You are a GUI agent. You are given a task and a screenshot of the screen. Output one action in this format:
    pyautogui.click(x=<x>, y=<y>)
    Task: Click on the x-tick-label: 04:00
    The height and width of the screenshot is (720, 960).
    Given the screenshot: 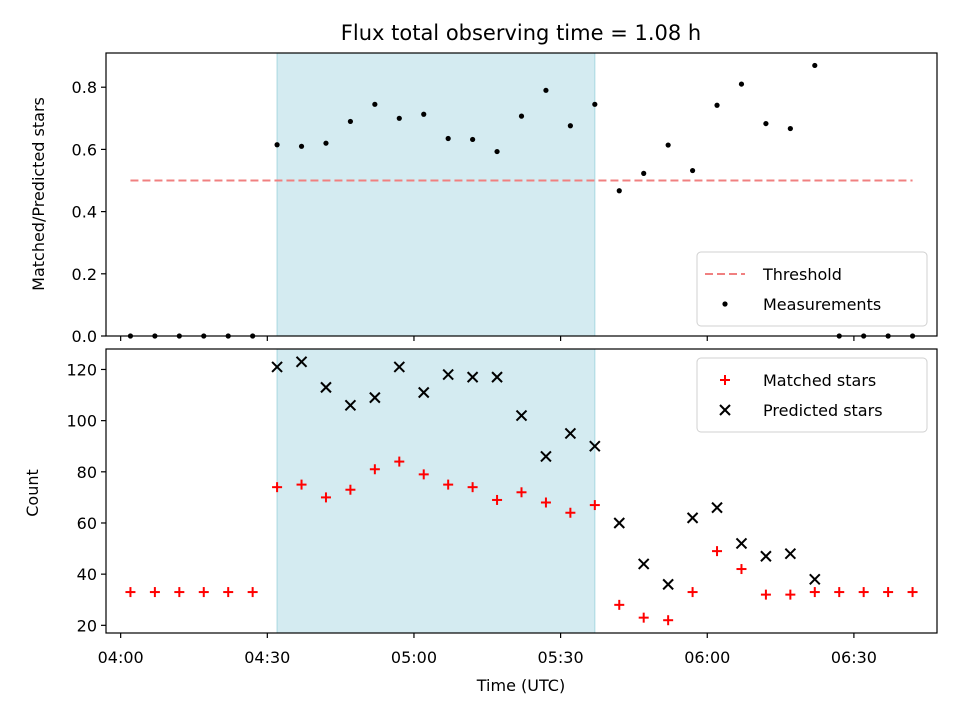 What is the action you would take?
    pyautogui.click(x=121, y=657)
    